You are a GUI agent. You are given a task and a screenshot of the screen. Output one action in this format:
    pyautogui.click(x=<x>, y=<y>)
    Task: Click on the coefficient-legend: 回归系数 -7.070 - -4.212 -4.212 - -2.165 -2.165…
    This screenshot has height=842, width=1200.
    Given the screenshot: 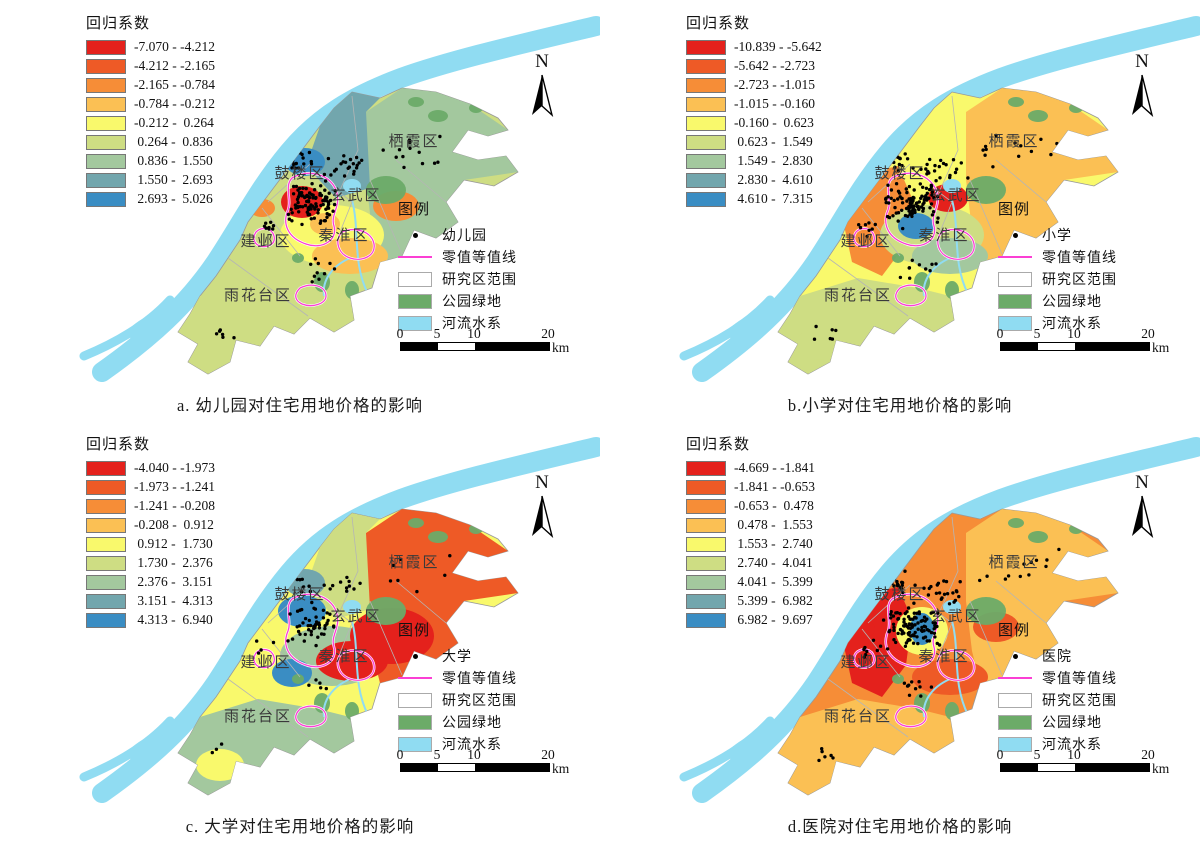 What is the action you would take?
    pyautogui.click(x=150, y=111)
    